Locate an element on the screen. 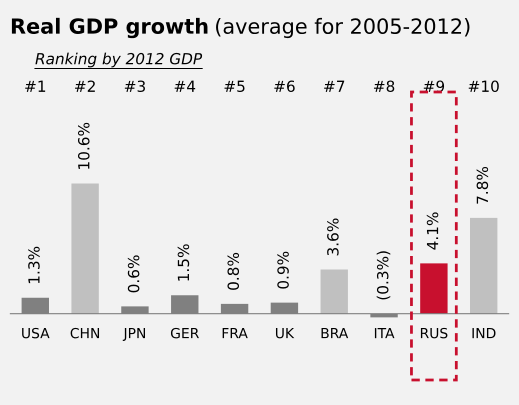 The height and width of the screenshot is (405, 519). text: #1 is located at coordinates (35, 86).